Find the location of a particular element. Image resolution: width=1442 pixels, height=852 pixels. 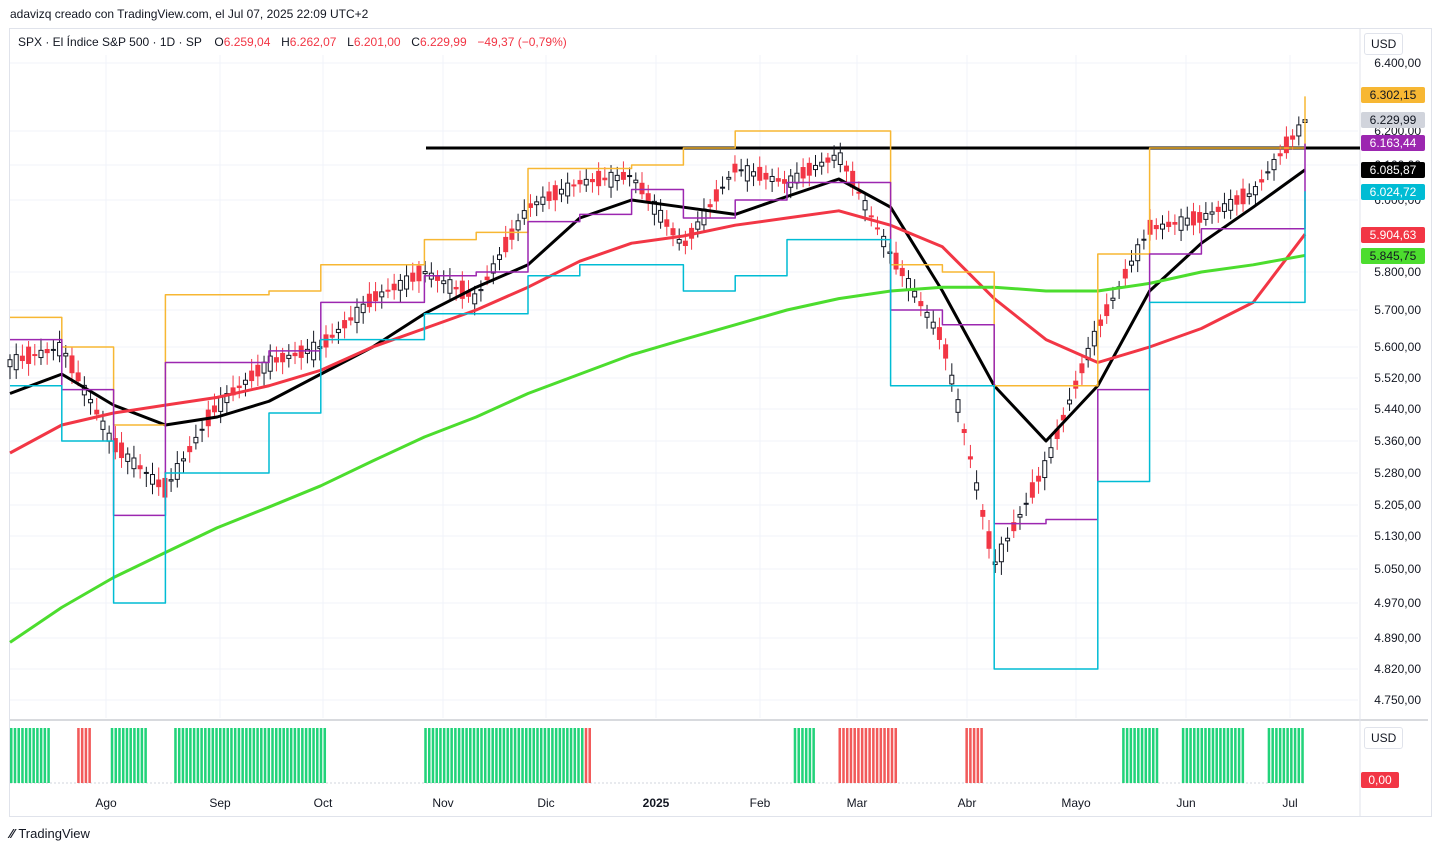

time-tick-label: Jul is located at coordinates (1290, 803).